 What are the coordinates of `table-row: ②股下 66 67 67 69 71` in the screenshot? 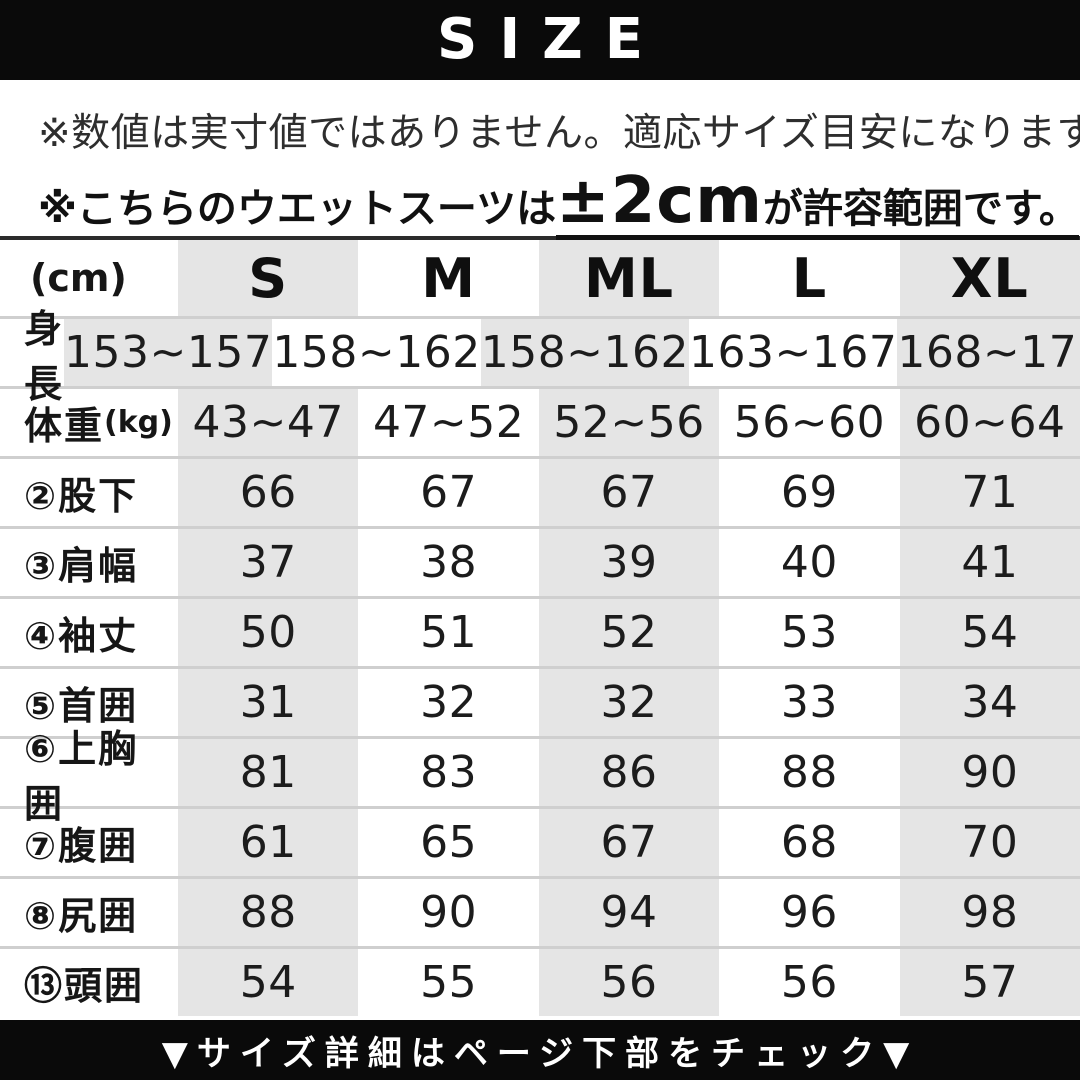 It's located at (540, 491).